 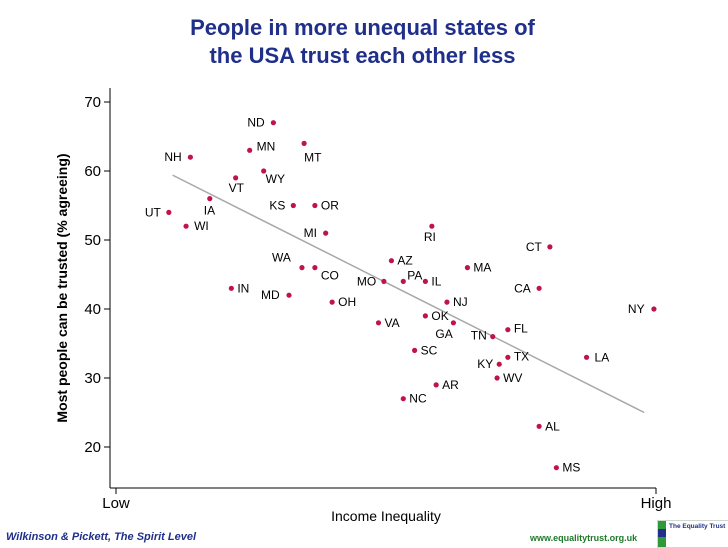 What do you see at coordinates (92, 378) in the screenshot?
I see `y-tick-label: 30` at bounding box center [92, 378].